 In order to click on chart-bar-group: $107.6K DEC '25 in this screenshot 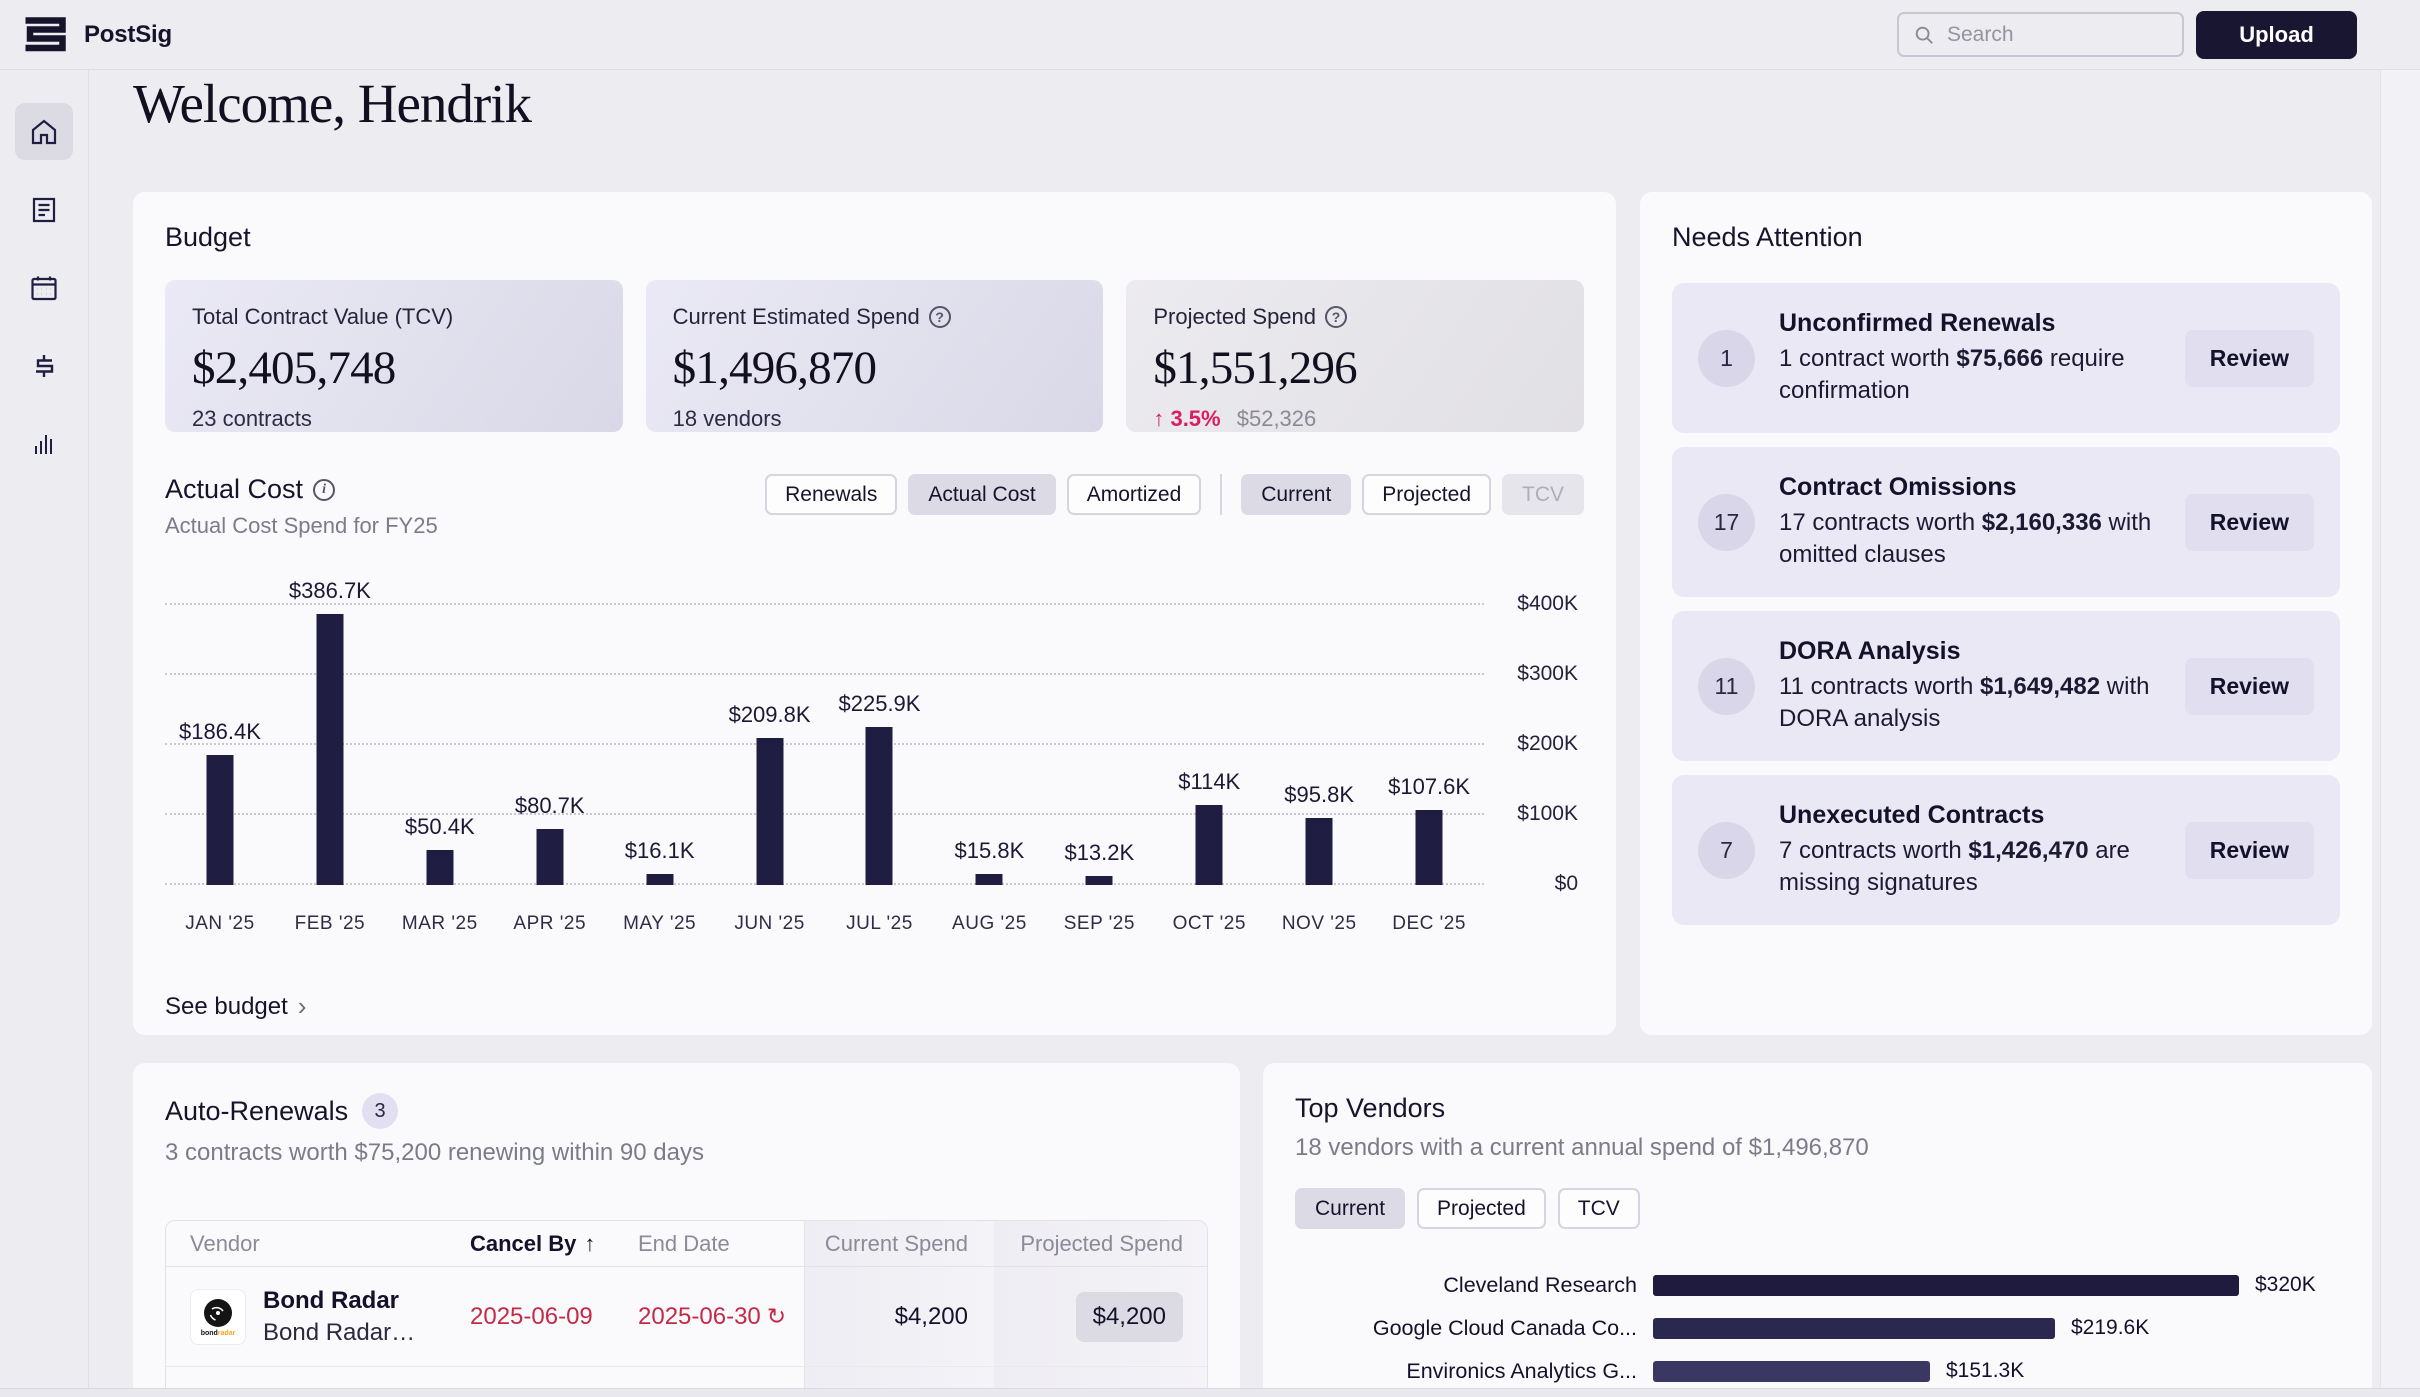, I will do `click(1429, 757)`.